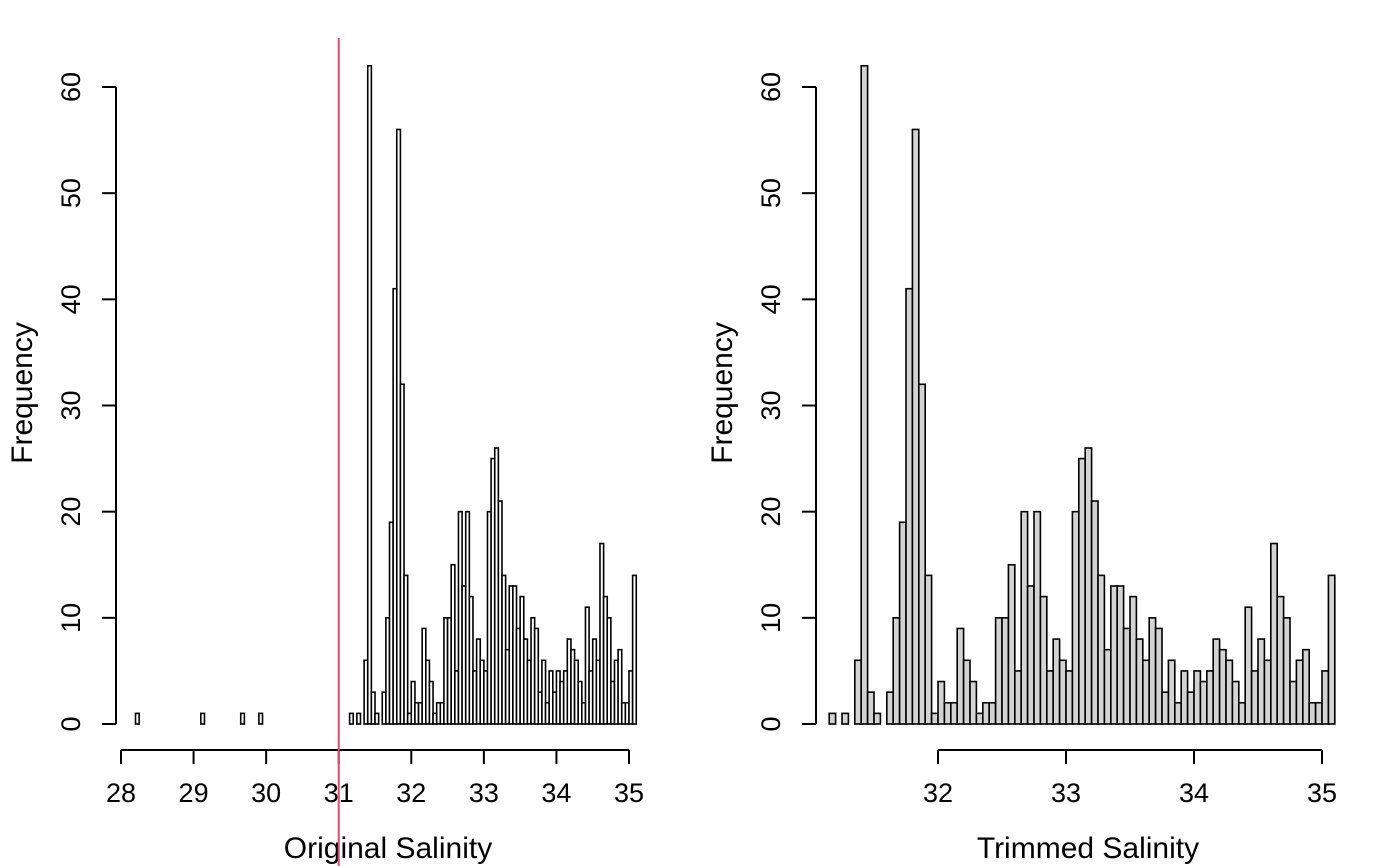 This screenshot has width=1400, height=866. What do you see at coordinates (771, 299) in the screenshot?
I see `y-tick-label: 40` at bounding box center [771, 299].